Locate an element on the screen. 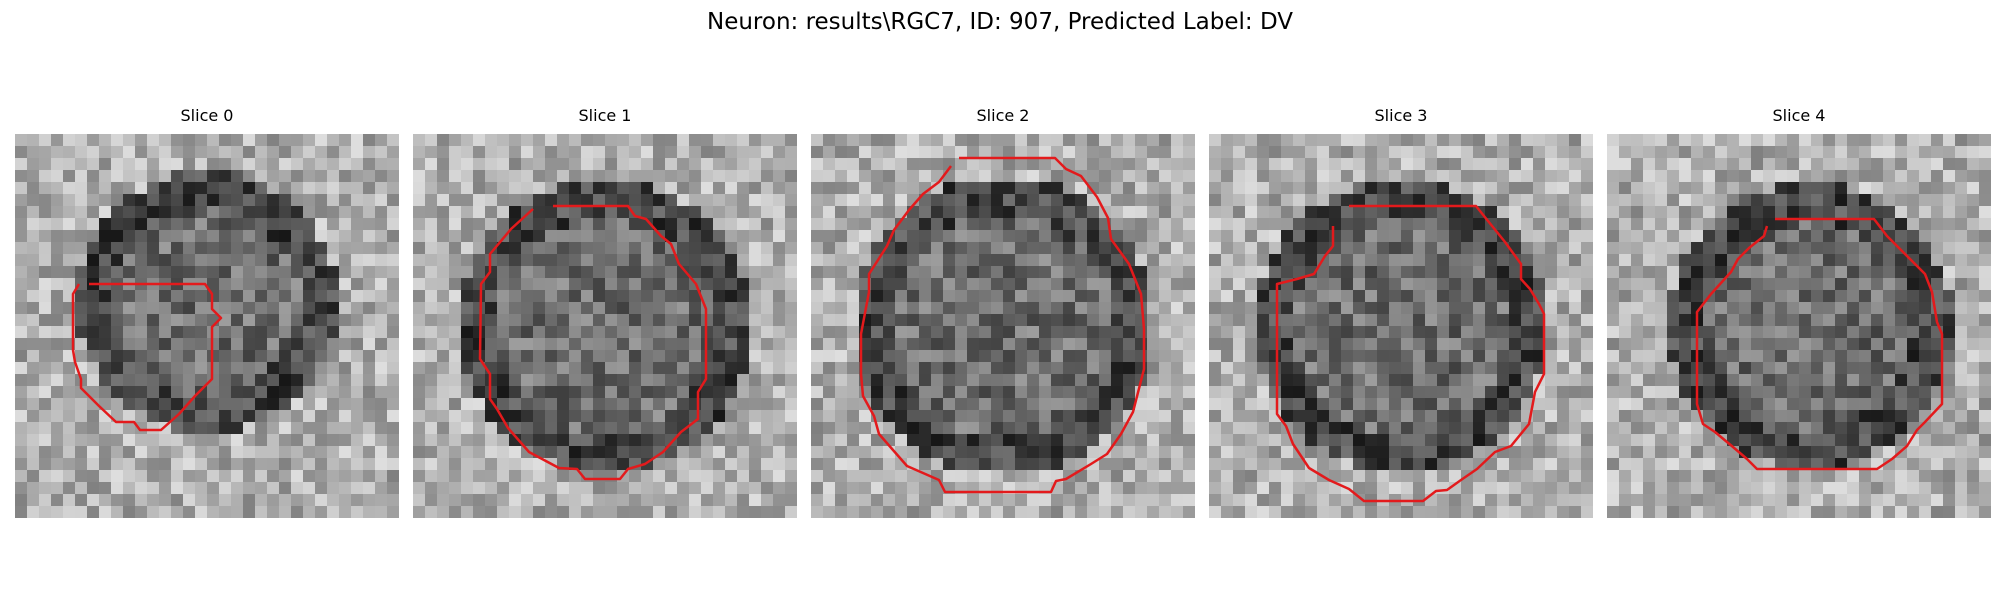  slice-panel-1: Slice 1 is located at coordinates (605, 312).